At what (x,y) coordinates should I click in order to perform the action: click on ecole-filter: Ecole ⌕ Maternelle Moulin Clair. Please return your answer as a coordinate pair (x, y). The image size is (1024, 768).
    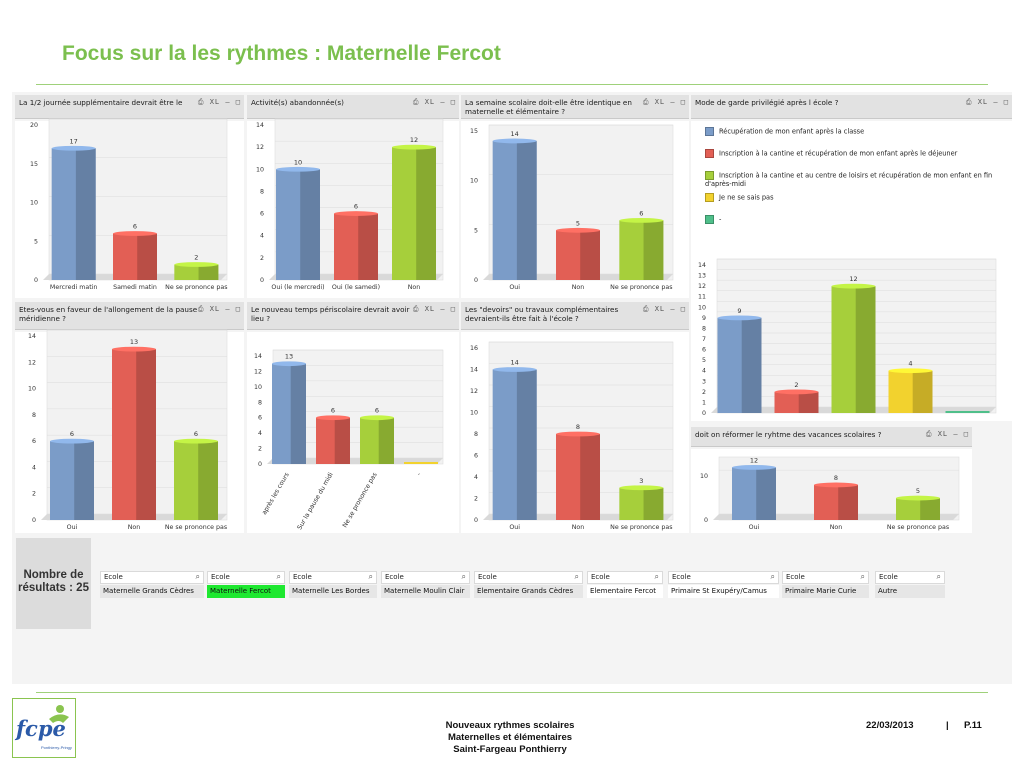
    Looking at the image, I should click on (425, 585).